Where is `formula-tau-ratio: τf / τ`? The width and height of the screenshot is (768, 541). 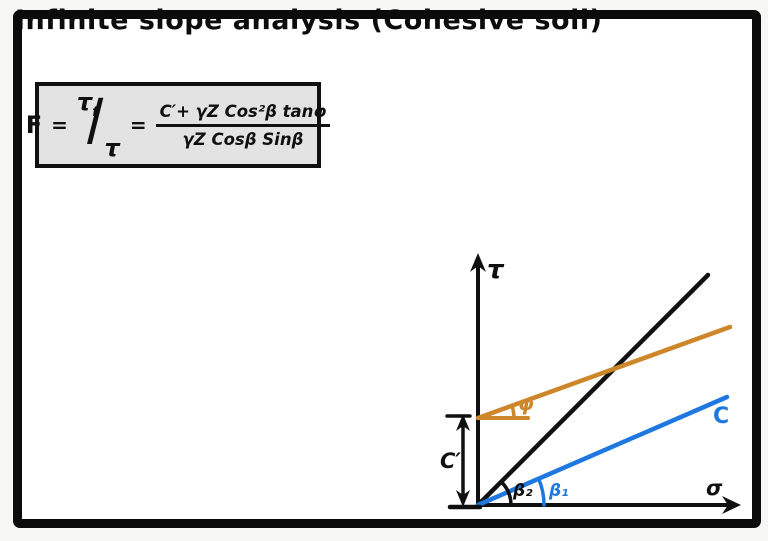 formula-tau-ratio: τf / τ is located at coordinates (99, 125).